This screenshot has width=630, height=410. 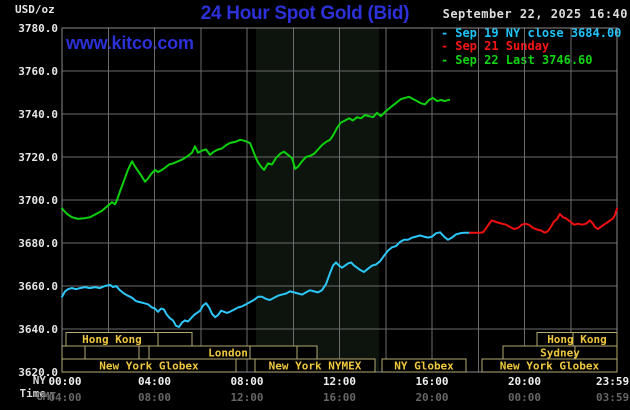 What do you see at coordinates (431, 381) in the screenshot?
I see `x-tick-ny-label: 16:00` at bounding box center [431, 381].